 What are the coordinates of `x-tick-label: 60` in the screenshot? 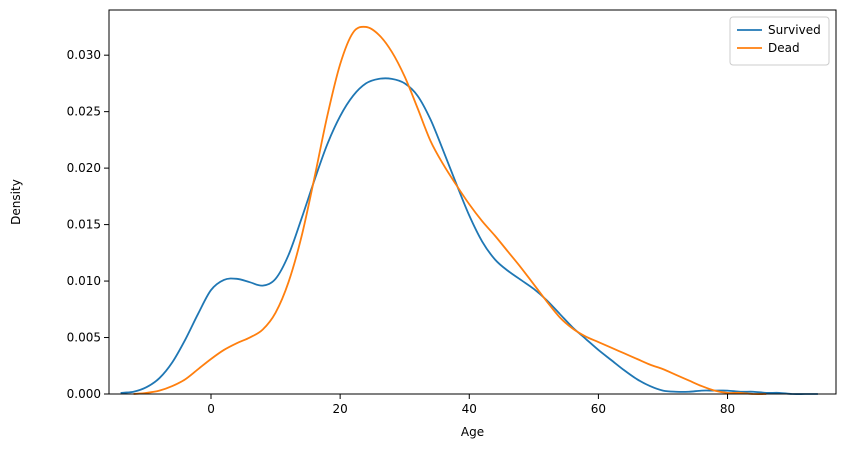 It's located at (598, 409).